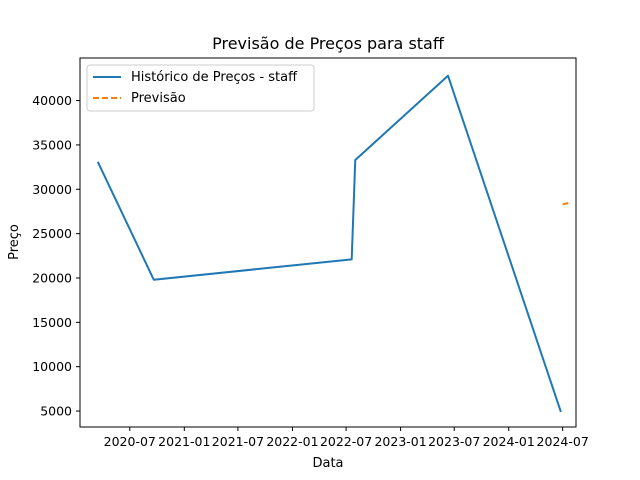  I want to click on x-tick-label: 2022-07, so click(346, 441).